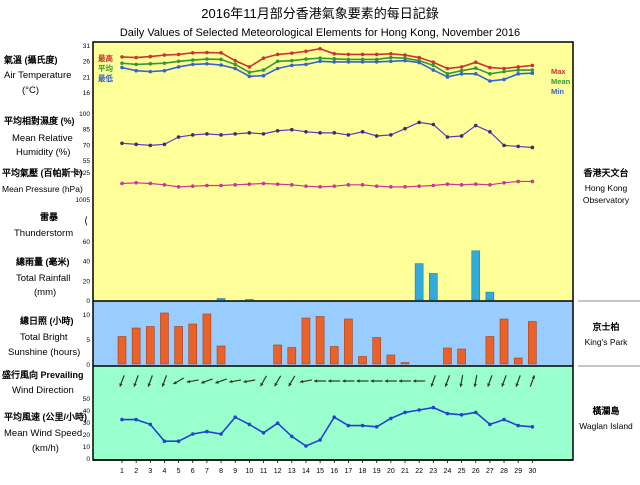  What do you see at coordinates (87, 93) in the screenshot?
I see `temperature-tick-label: 16` at bounding box center [87, 93].